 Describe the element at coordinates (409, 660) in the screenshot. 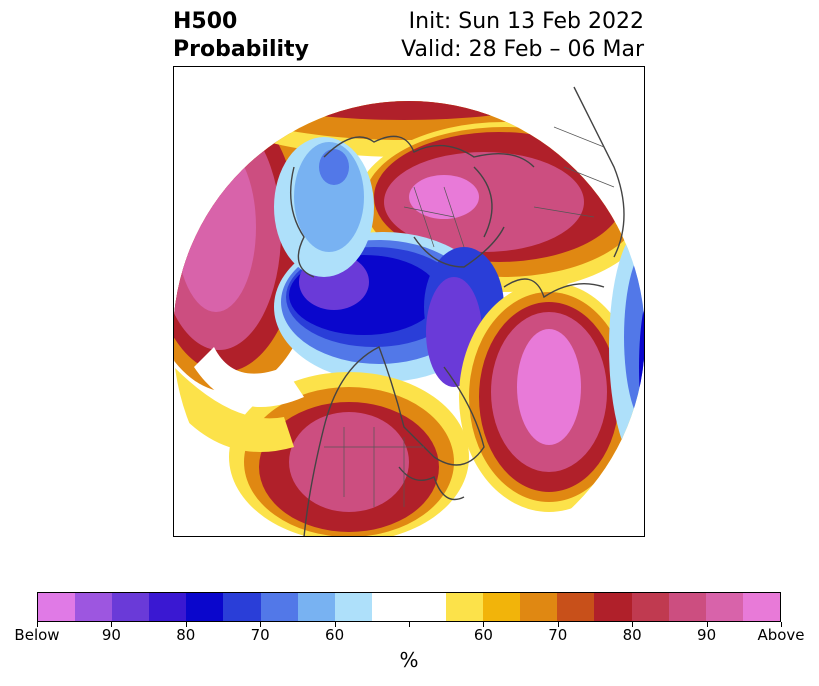

I see `colorbar-label: %` at that location.